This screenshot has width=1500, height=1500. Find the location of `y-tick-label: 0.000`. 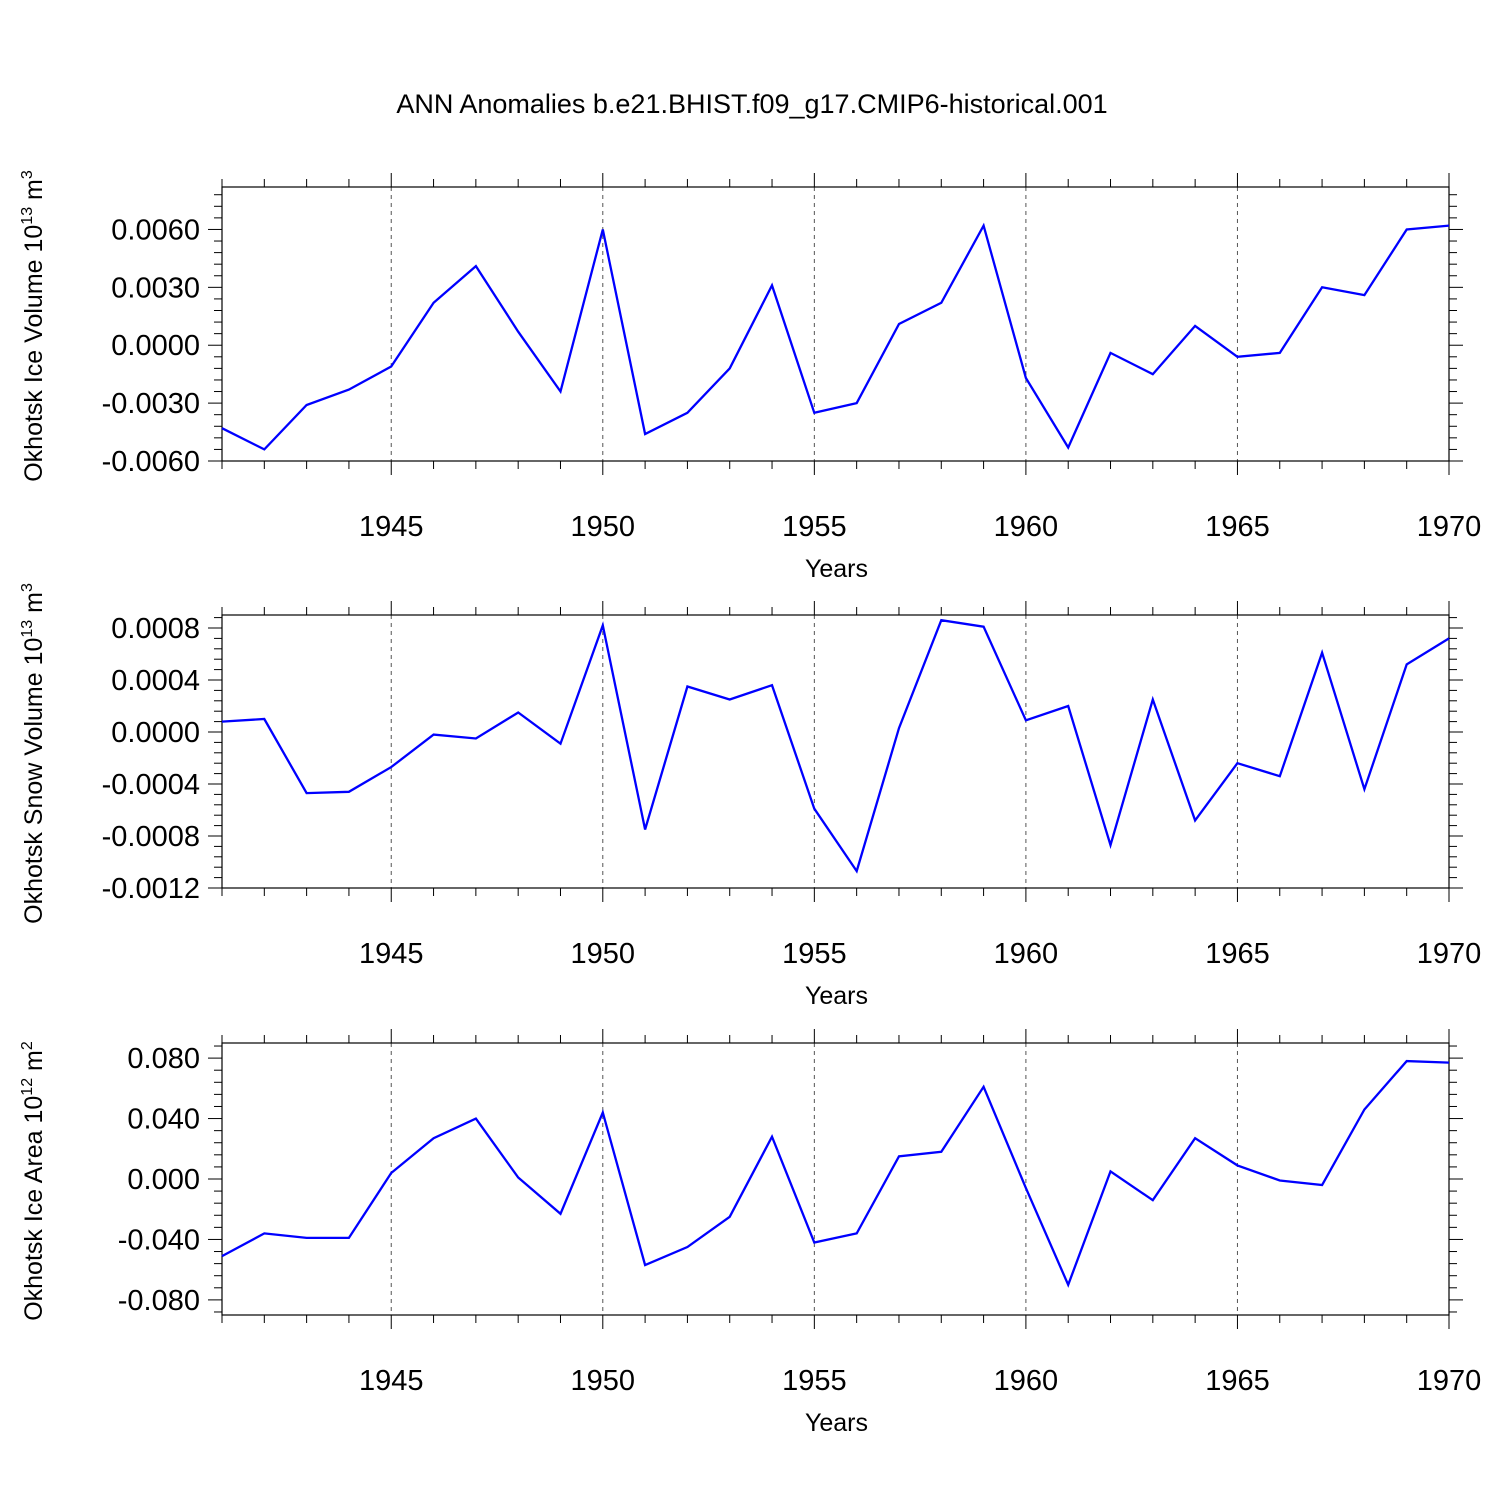

y-tick-label: 0.000 is located at coordinates (163, 1180).